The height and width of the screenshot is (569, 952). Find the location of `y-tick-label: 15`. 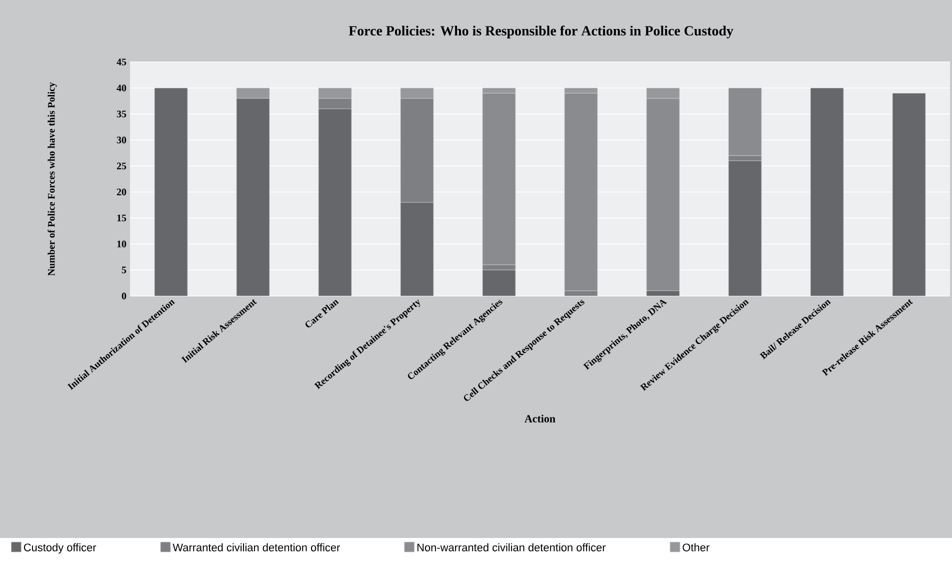

y-tick-label: 15 is located at coordinates (121, 218).